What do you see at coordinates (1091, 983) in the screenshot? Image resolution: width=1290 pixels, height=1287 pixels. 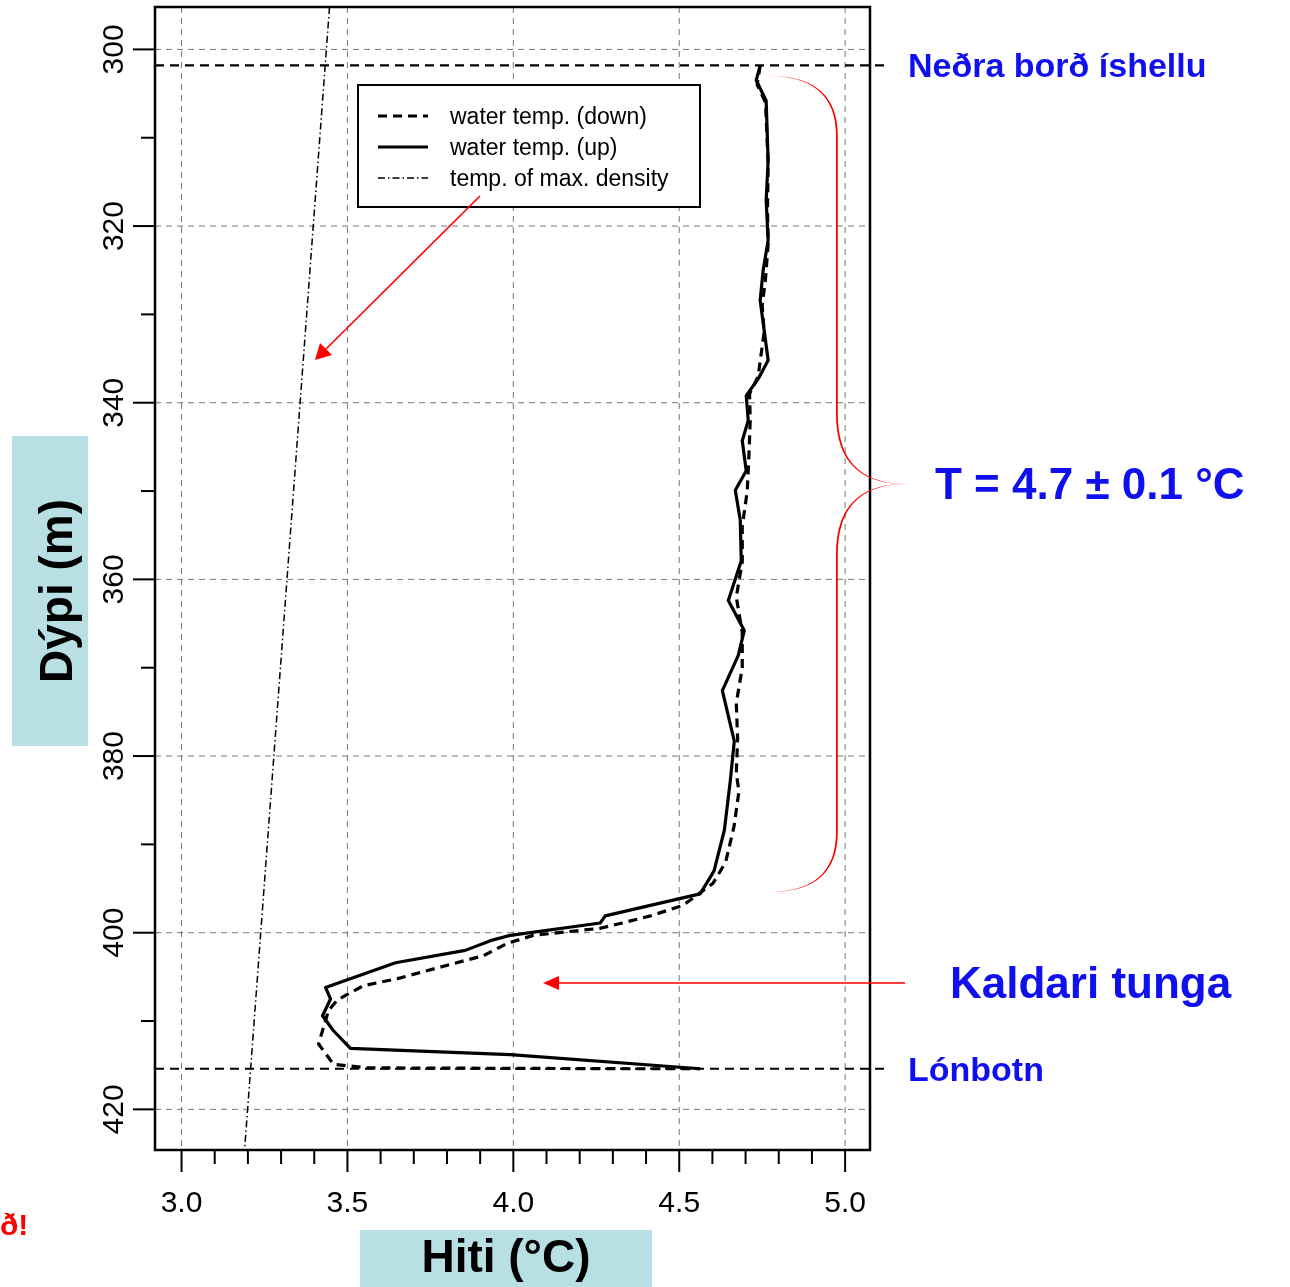 I see `text: Kaldari tunga` at bounding box center [1091, 983].